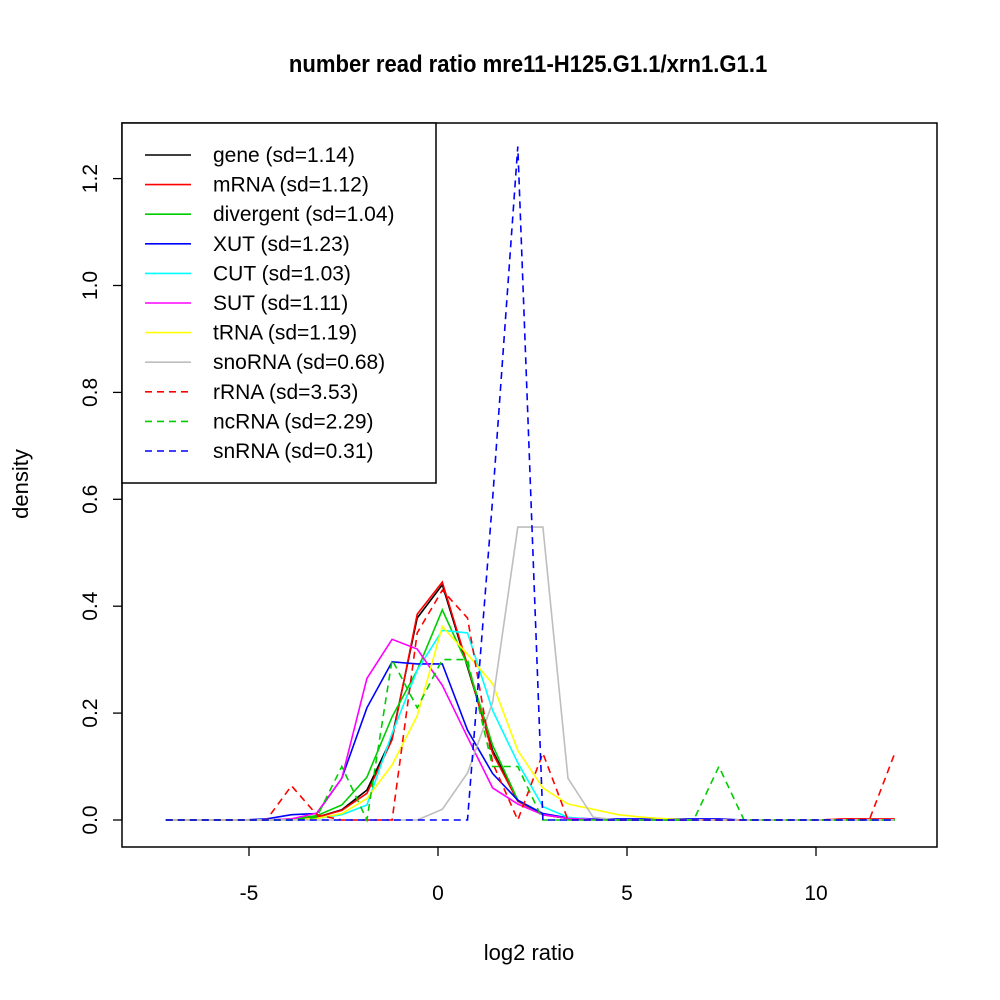  I want to click on y-tick-label: 0.6, so click(90, 499).